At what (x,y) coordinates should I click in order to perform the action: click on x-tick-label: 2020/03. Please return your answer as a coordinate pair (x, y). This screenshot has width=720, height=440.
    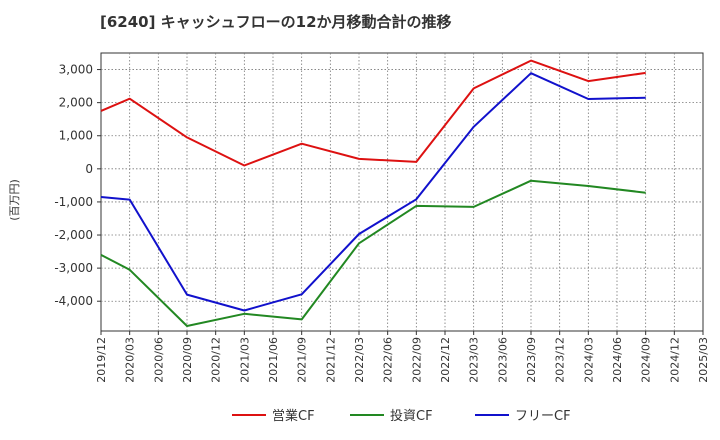
    Looking at the image, I should click on (130, 360).